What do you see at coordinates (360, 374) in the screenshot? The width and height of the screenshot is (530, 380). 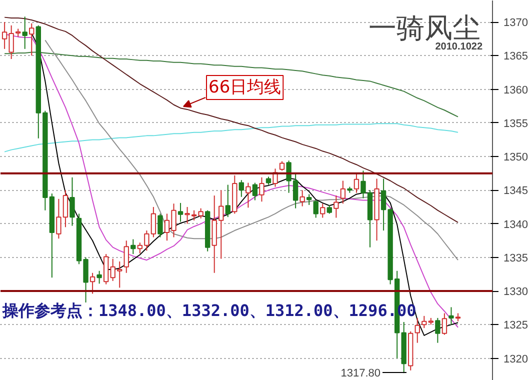 I see `annotation: 1317.80` at bounding box center [360, 374].